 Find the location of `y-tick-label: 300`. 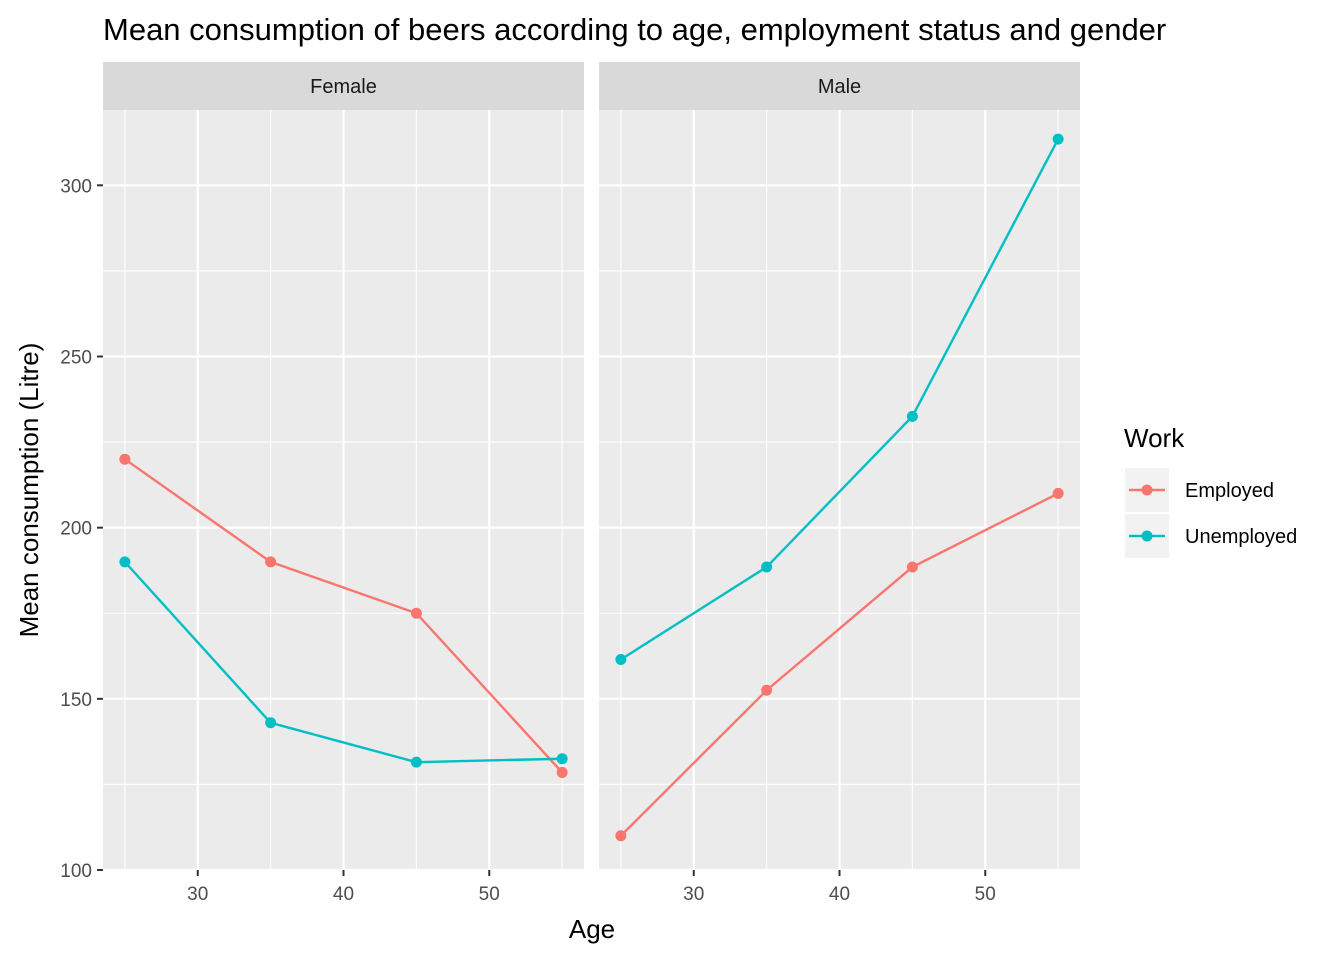

y-tick-label: 300 is located at coordinates (76, 186).